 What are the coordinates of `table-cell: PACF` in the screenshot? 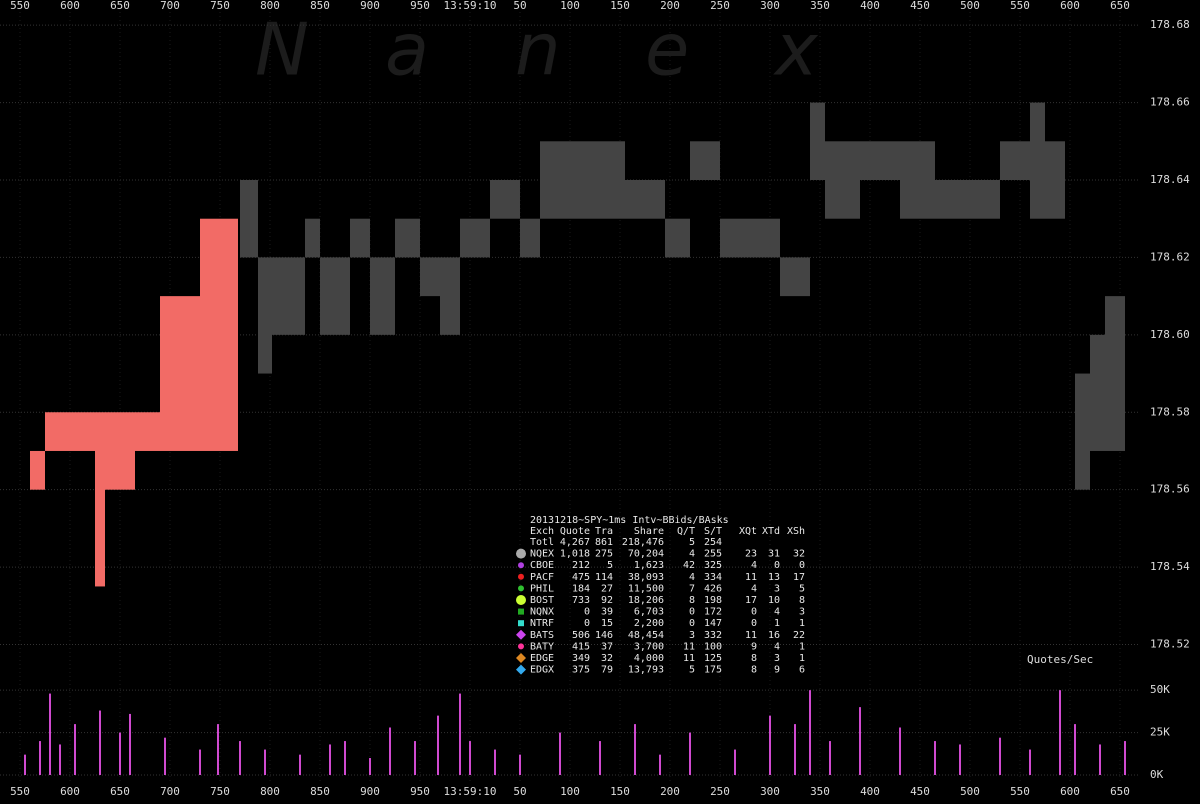 It's located at (542, 577).